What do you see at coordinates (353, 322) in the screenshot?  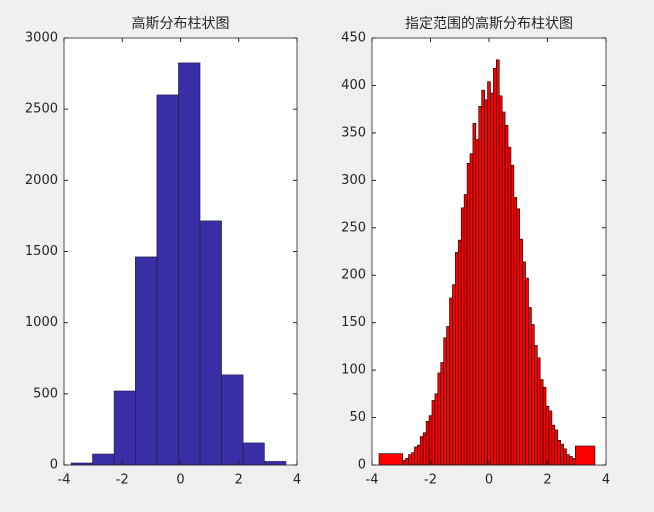 I see `y-tick-label: 150` at bounding box center [353, 322].